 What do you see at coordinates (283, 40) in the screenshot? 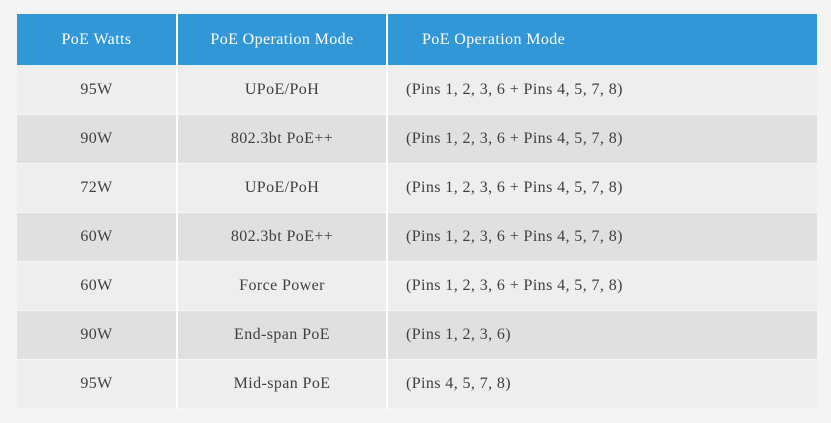
I see `header-poe-operation-mode: PoE Operation Mode` at bounding box center [283, 40].